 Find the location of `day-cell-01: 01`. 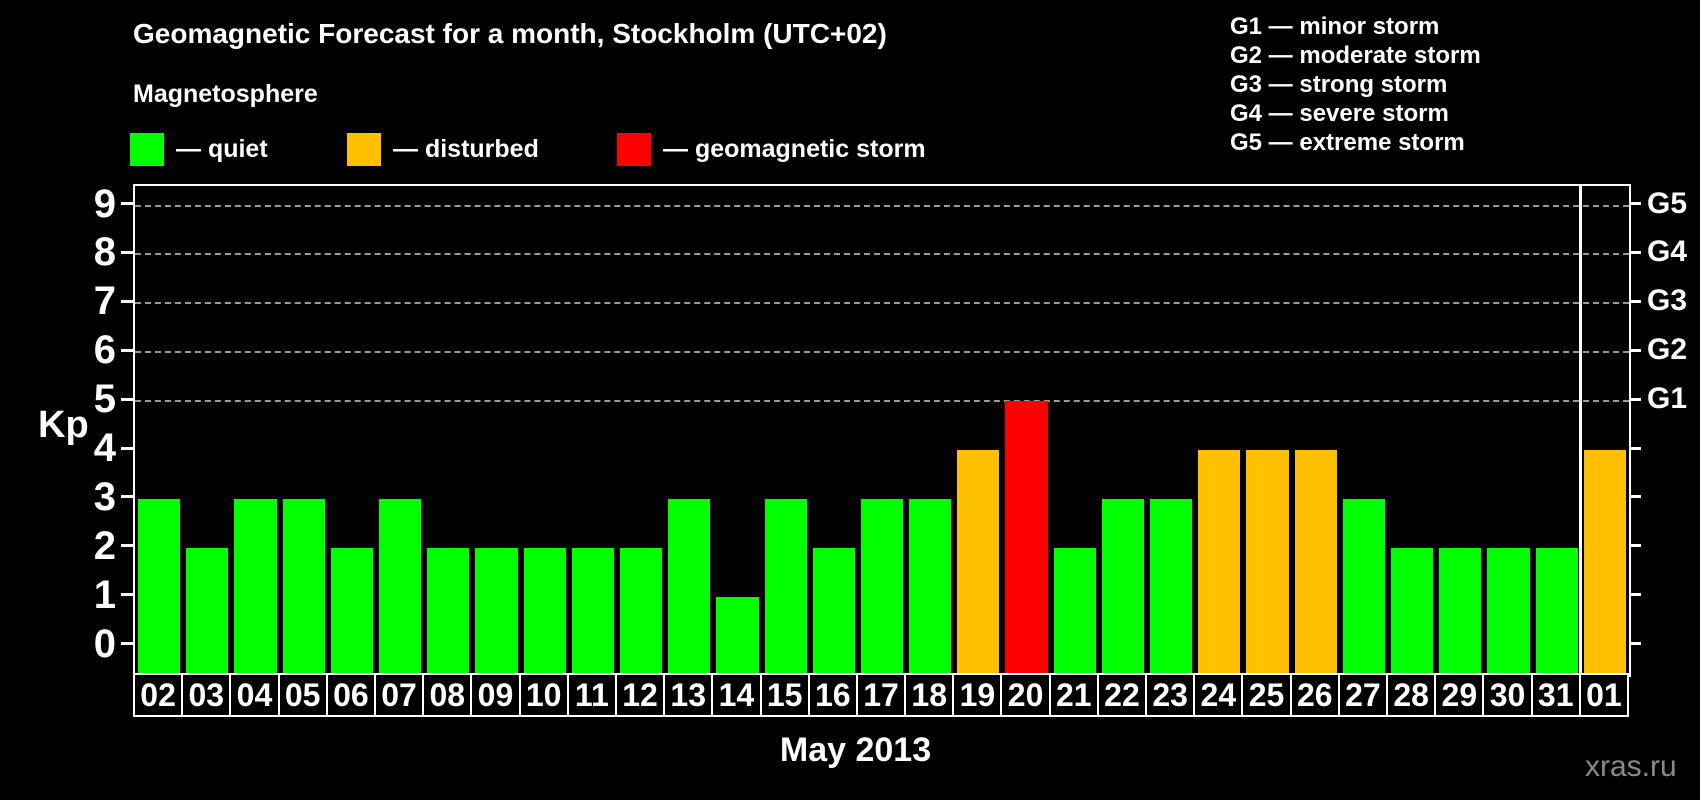

day-cell-01: 01 is located at coordinates (1603, 695).